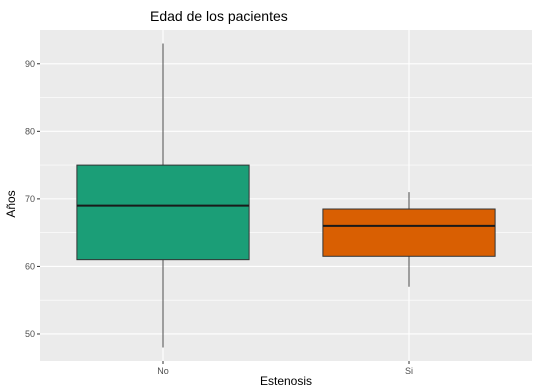 The height and width of the screenshot is (390, 537). Describe the element at coordinates (219, 16) in the screenshot. I see `chart-title: Edad de los pacientes` at that location.